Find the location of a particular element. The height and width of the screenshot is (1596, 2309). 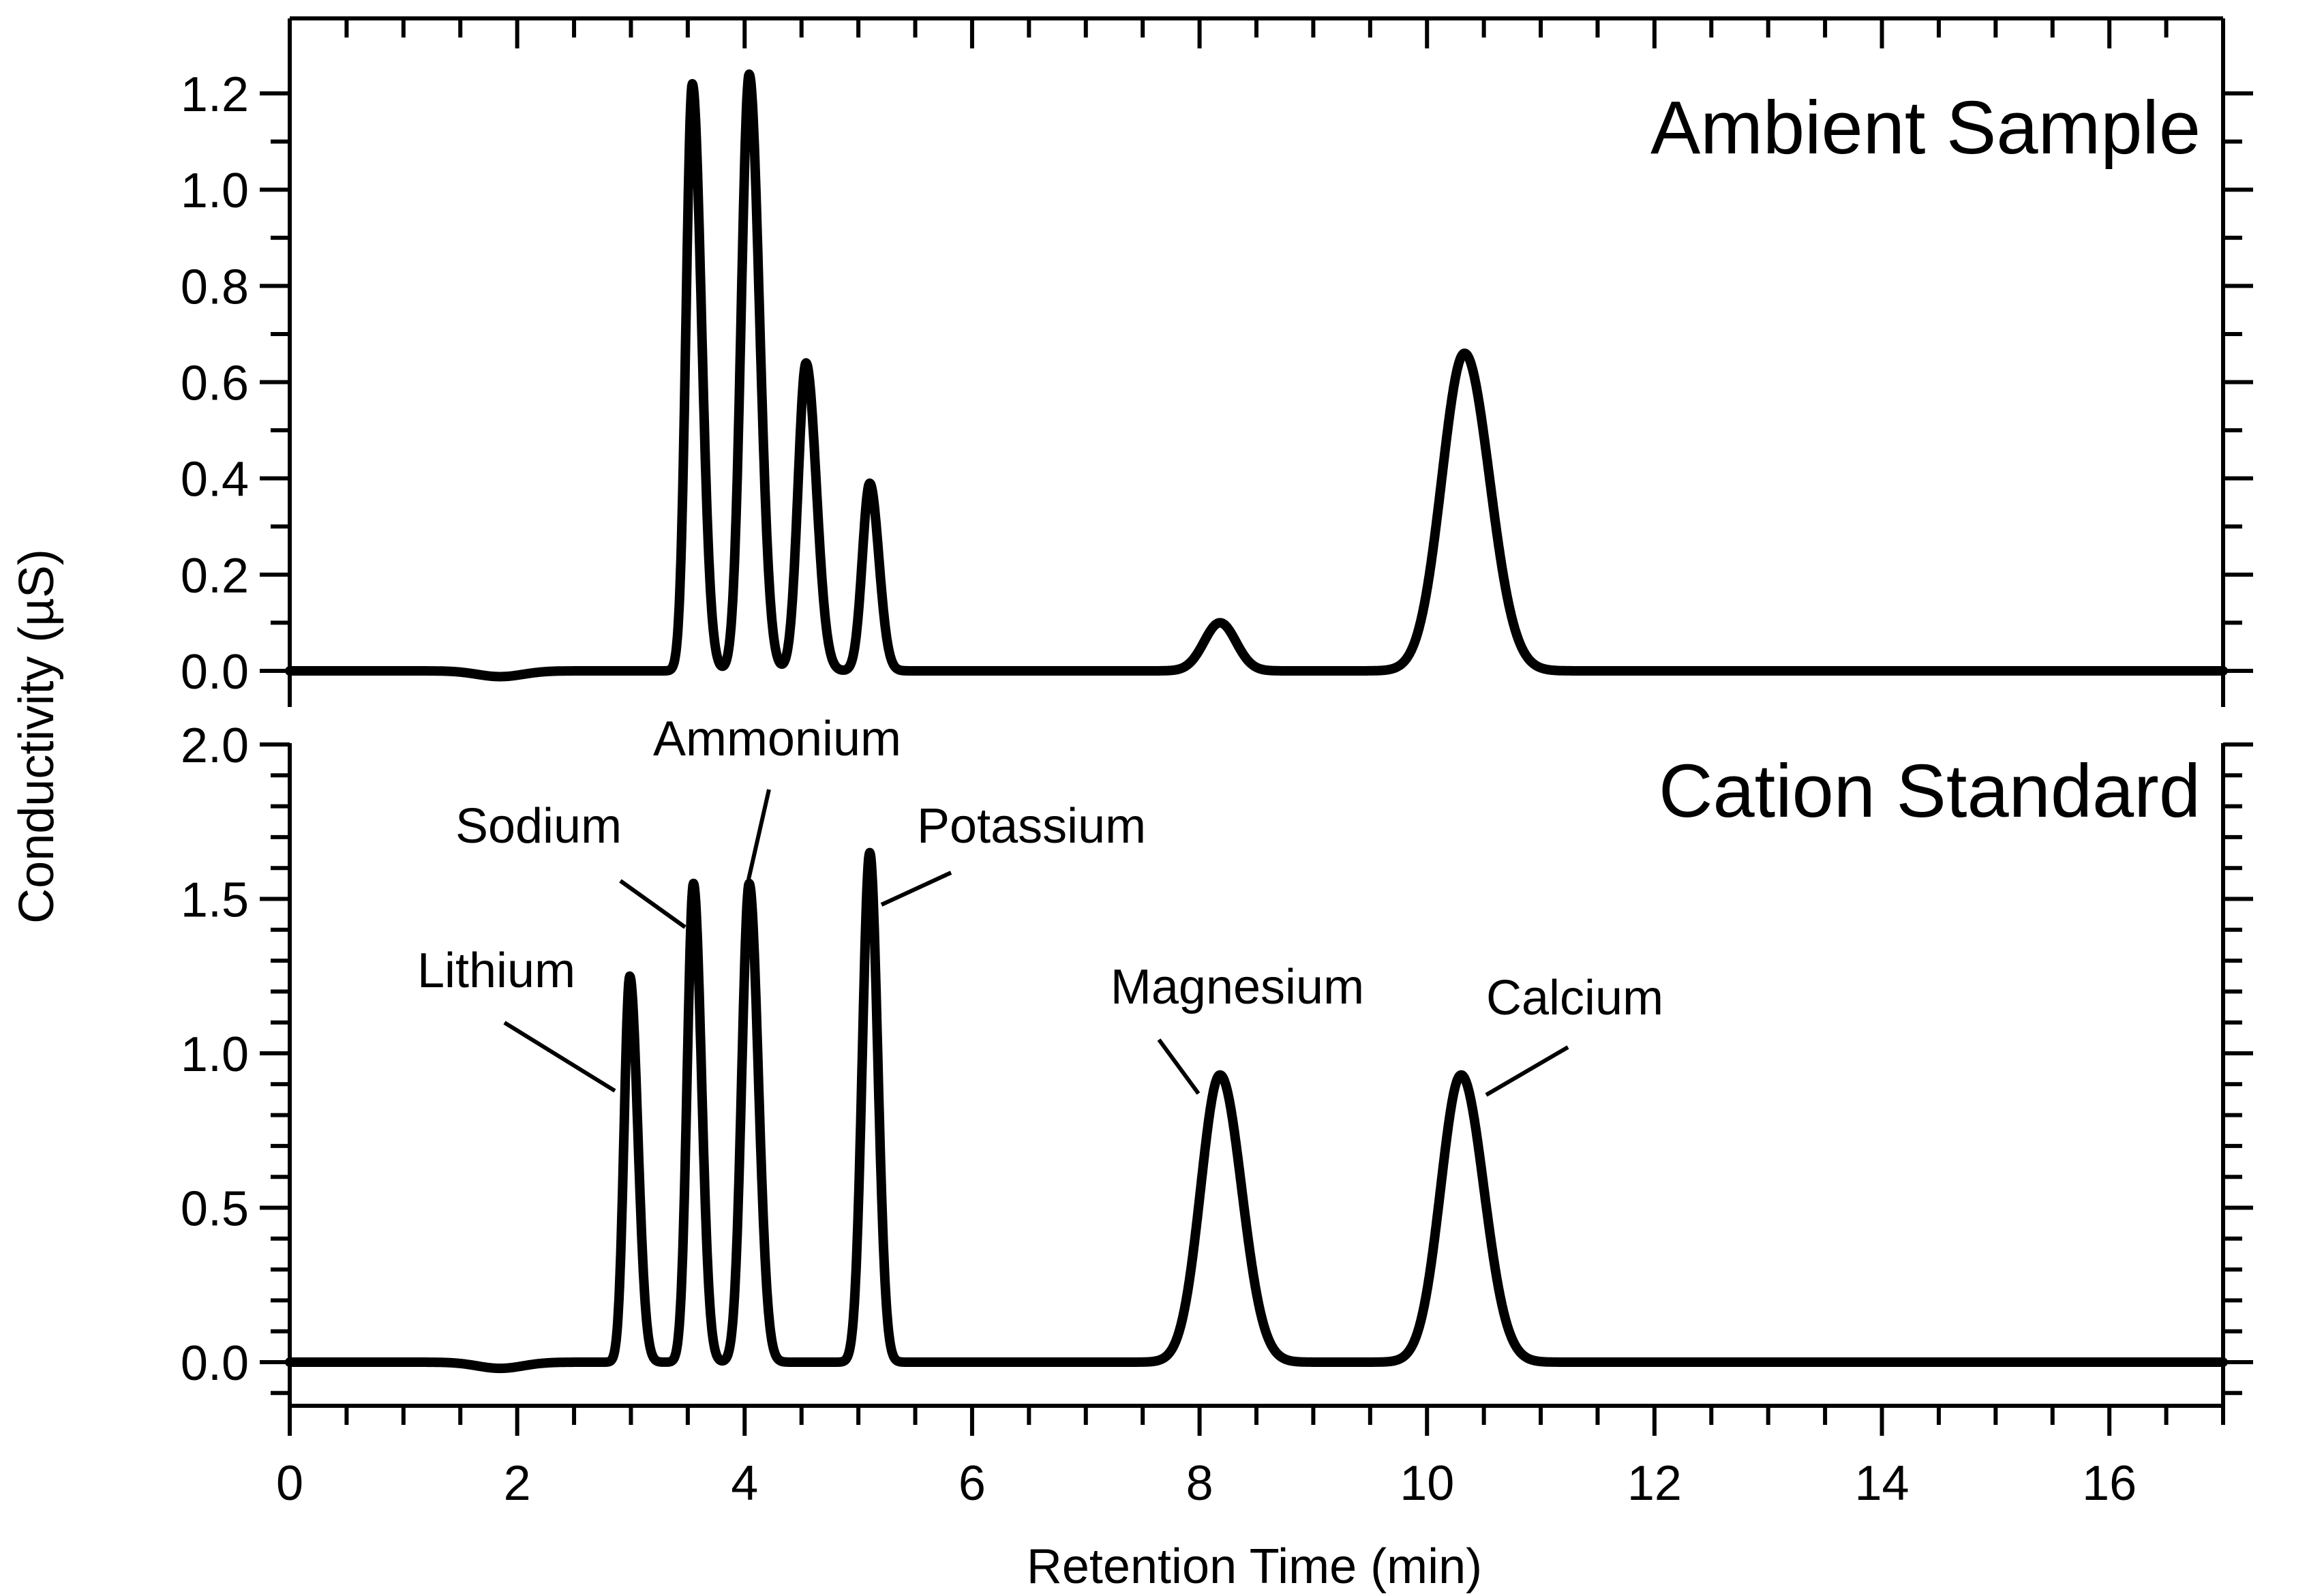

x-tick-label: 0 is located at coordinates (289, 1483).